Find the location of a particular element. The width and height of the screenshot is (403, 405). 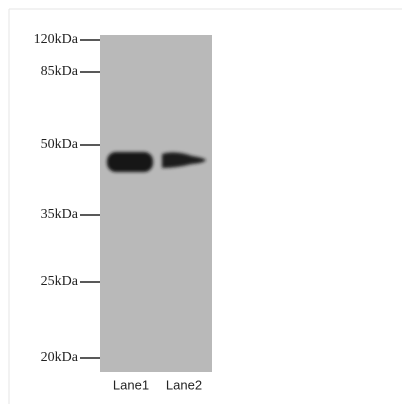

lane-label: Lane2 is located at coordinates (184, 384).